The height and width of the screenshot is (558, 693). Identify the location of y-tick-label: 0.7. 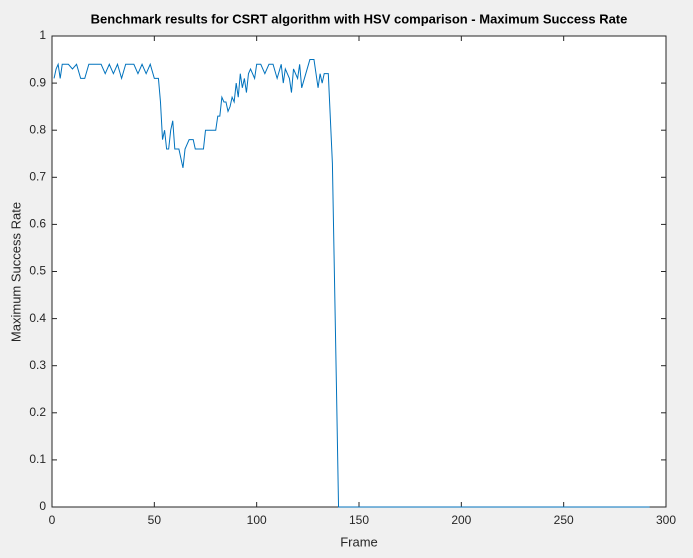
(37, 176).